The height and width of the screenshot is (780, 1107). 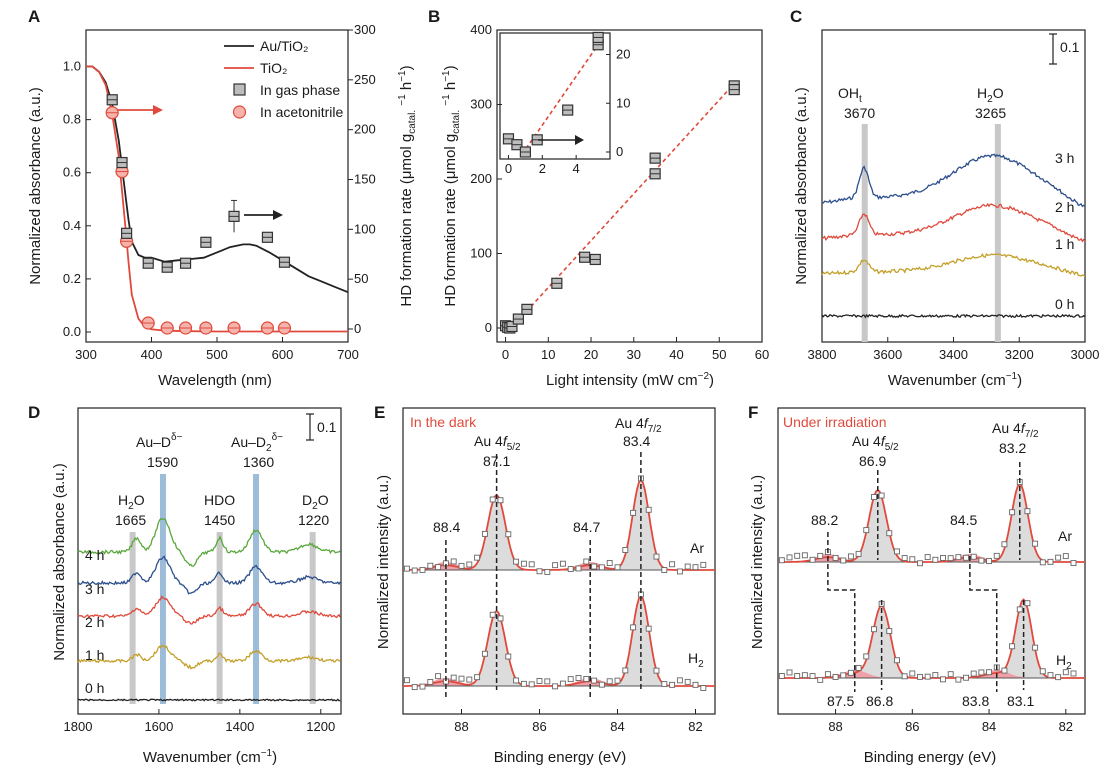 What do you see at coordinates (209, 700) in the screenshot?
I see `panel-d-spectrum-0h` at bounding box center [209, 700].